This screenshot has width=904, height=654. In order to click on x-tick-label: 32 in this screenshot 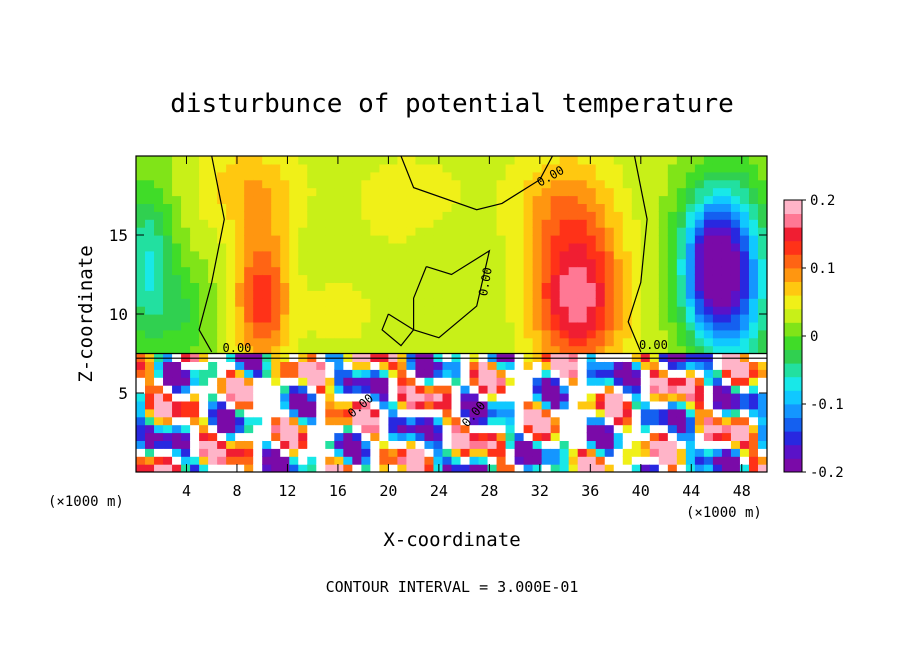, I will do `click(540, 491)`.